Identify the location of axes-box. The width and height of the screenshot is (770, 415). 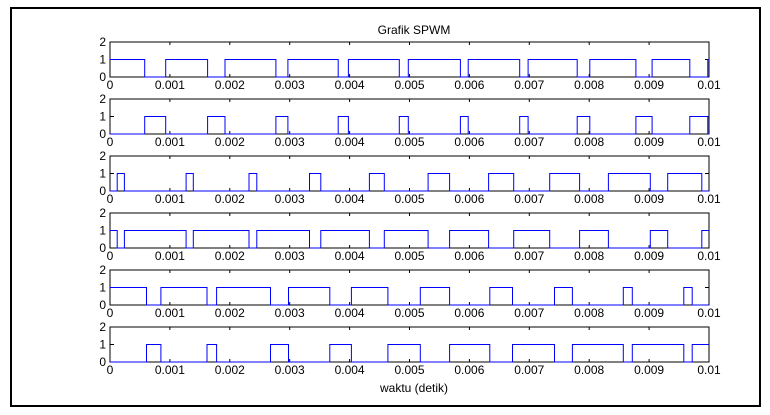
(409, 116).